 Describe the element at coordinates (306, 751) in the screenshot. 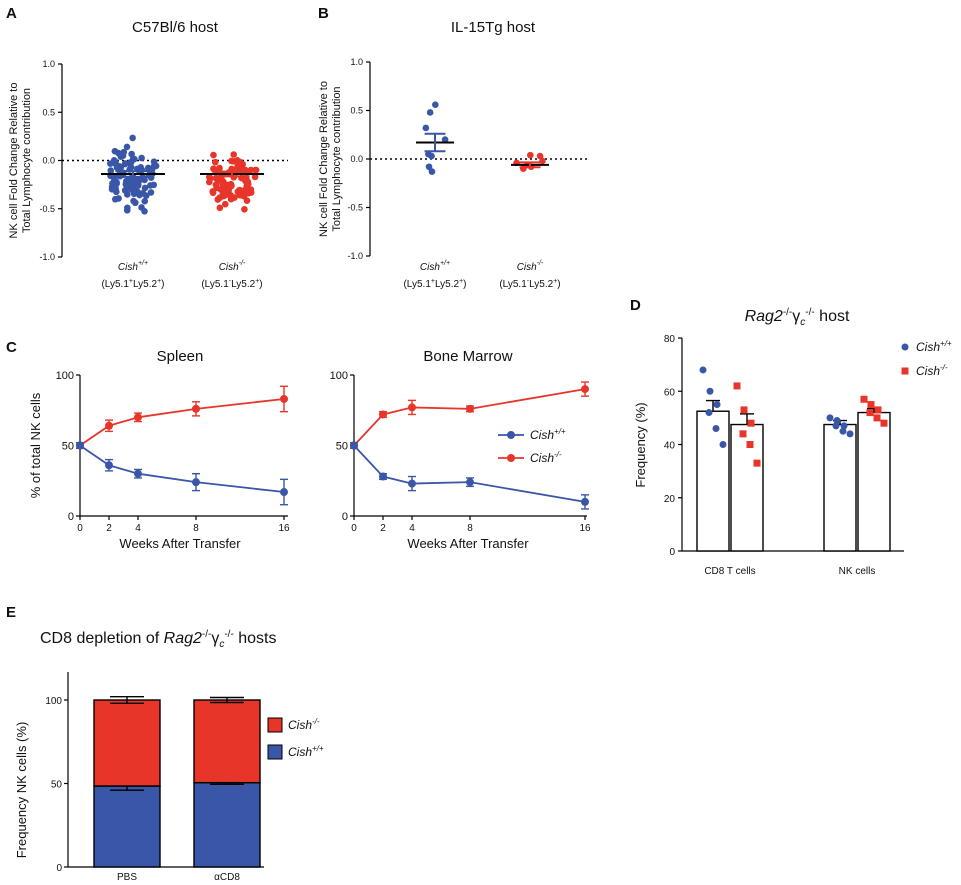

I see `legend-label: Cish+/+` at that location.